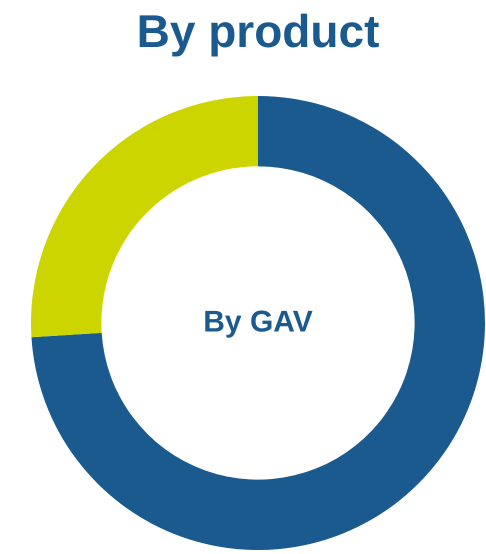 This screenshot has height=554, width=486. Describe the element at coordinates (258, 321) in the screenshot. I see `text: By GAV` at that location.